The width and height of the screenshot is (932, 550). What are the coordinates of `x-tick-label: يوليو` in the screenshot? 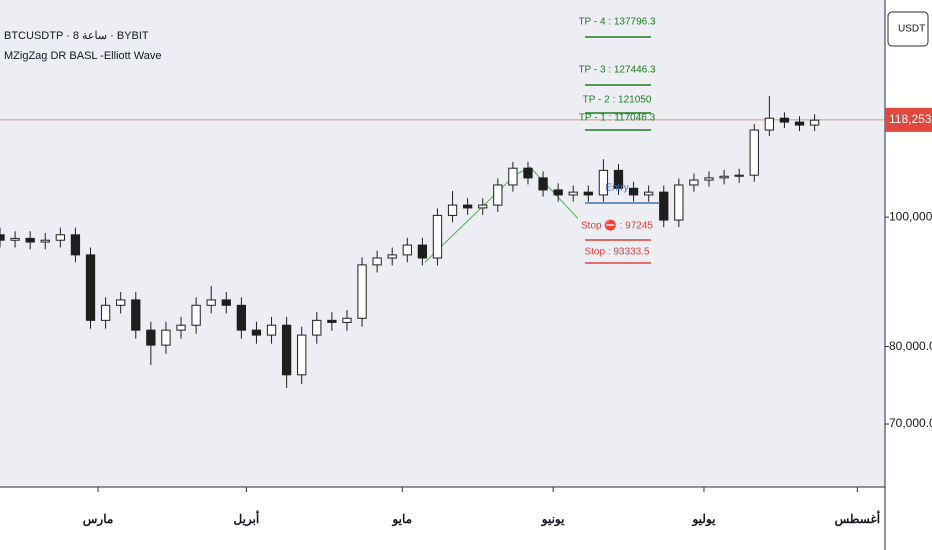 It's located at (703, 519).